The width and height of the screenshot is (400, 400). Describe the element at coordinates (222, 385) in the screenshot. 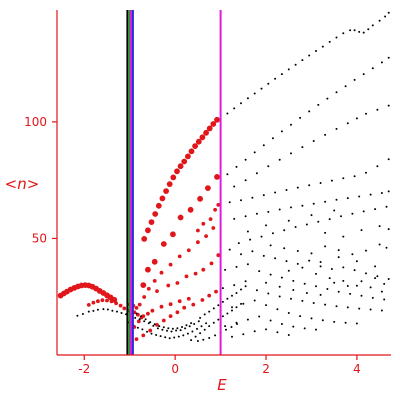

I see `x-axis-label: E` at that location.